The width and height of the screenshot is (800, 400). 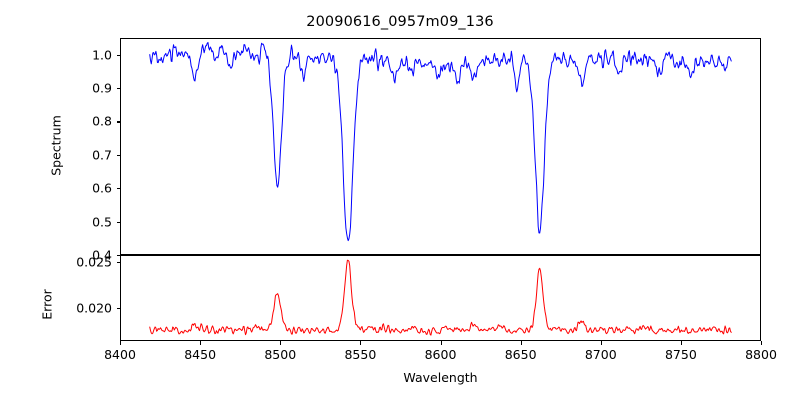 What do you see at coordinates (120, 354) in the screenshot?
I see `wavelength-tick-label: 8400` at bounding box center [120, 354].